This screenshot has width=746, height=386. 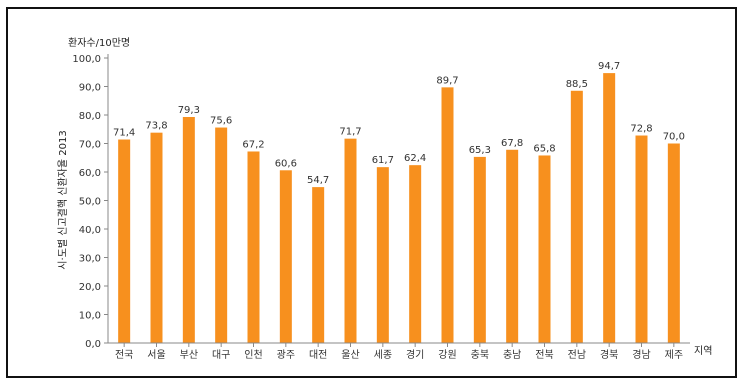 What do you see at coordinates (86, 59) in the screenshot?
I see `y-tick-label: 100,0` at bounding box center [86, 59].